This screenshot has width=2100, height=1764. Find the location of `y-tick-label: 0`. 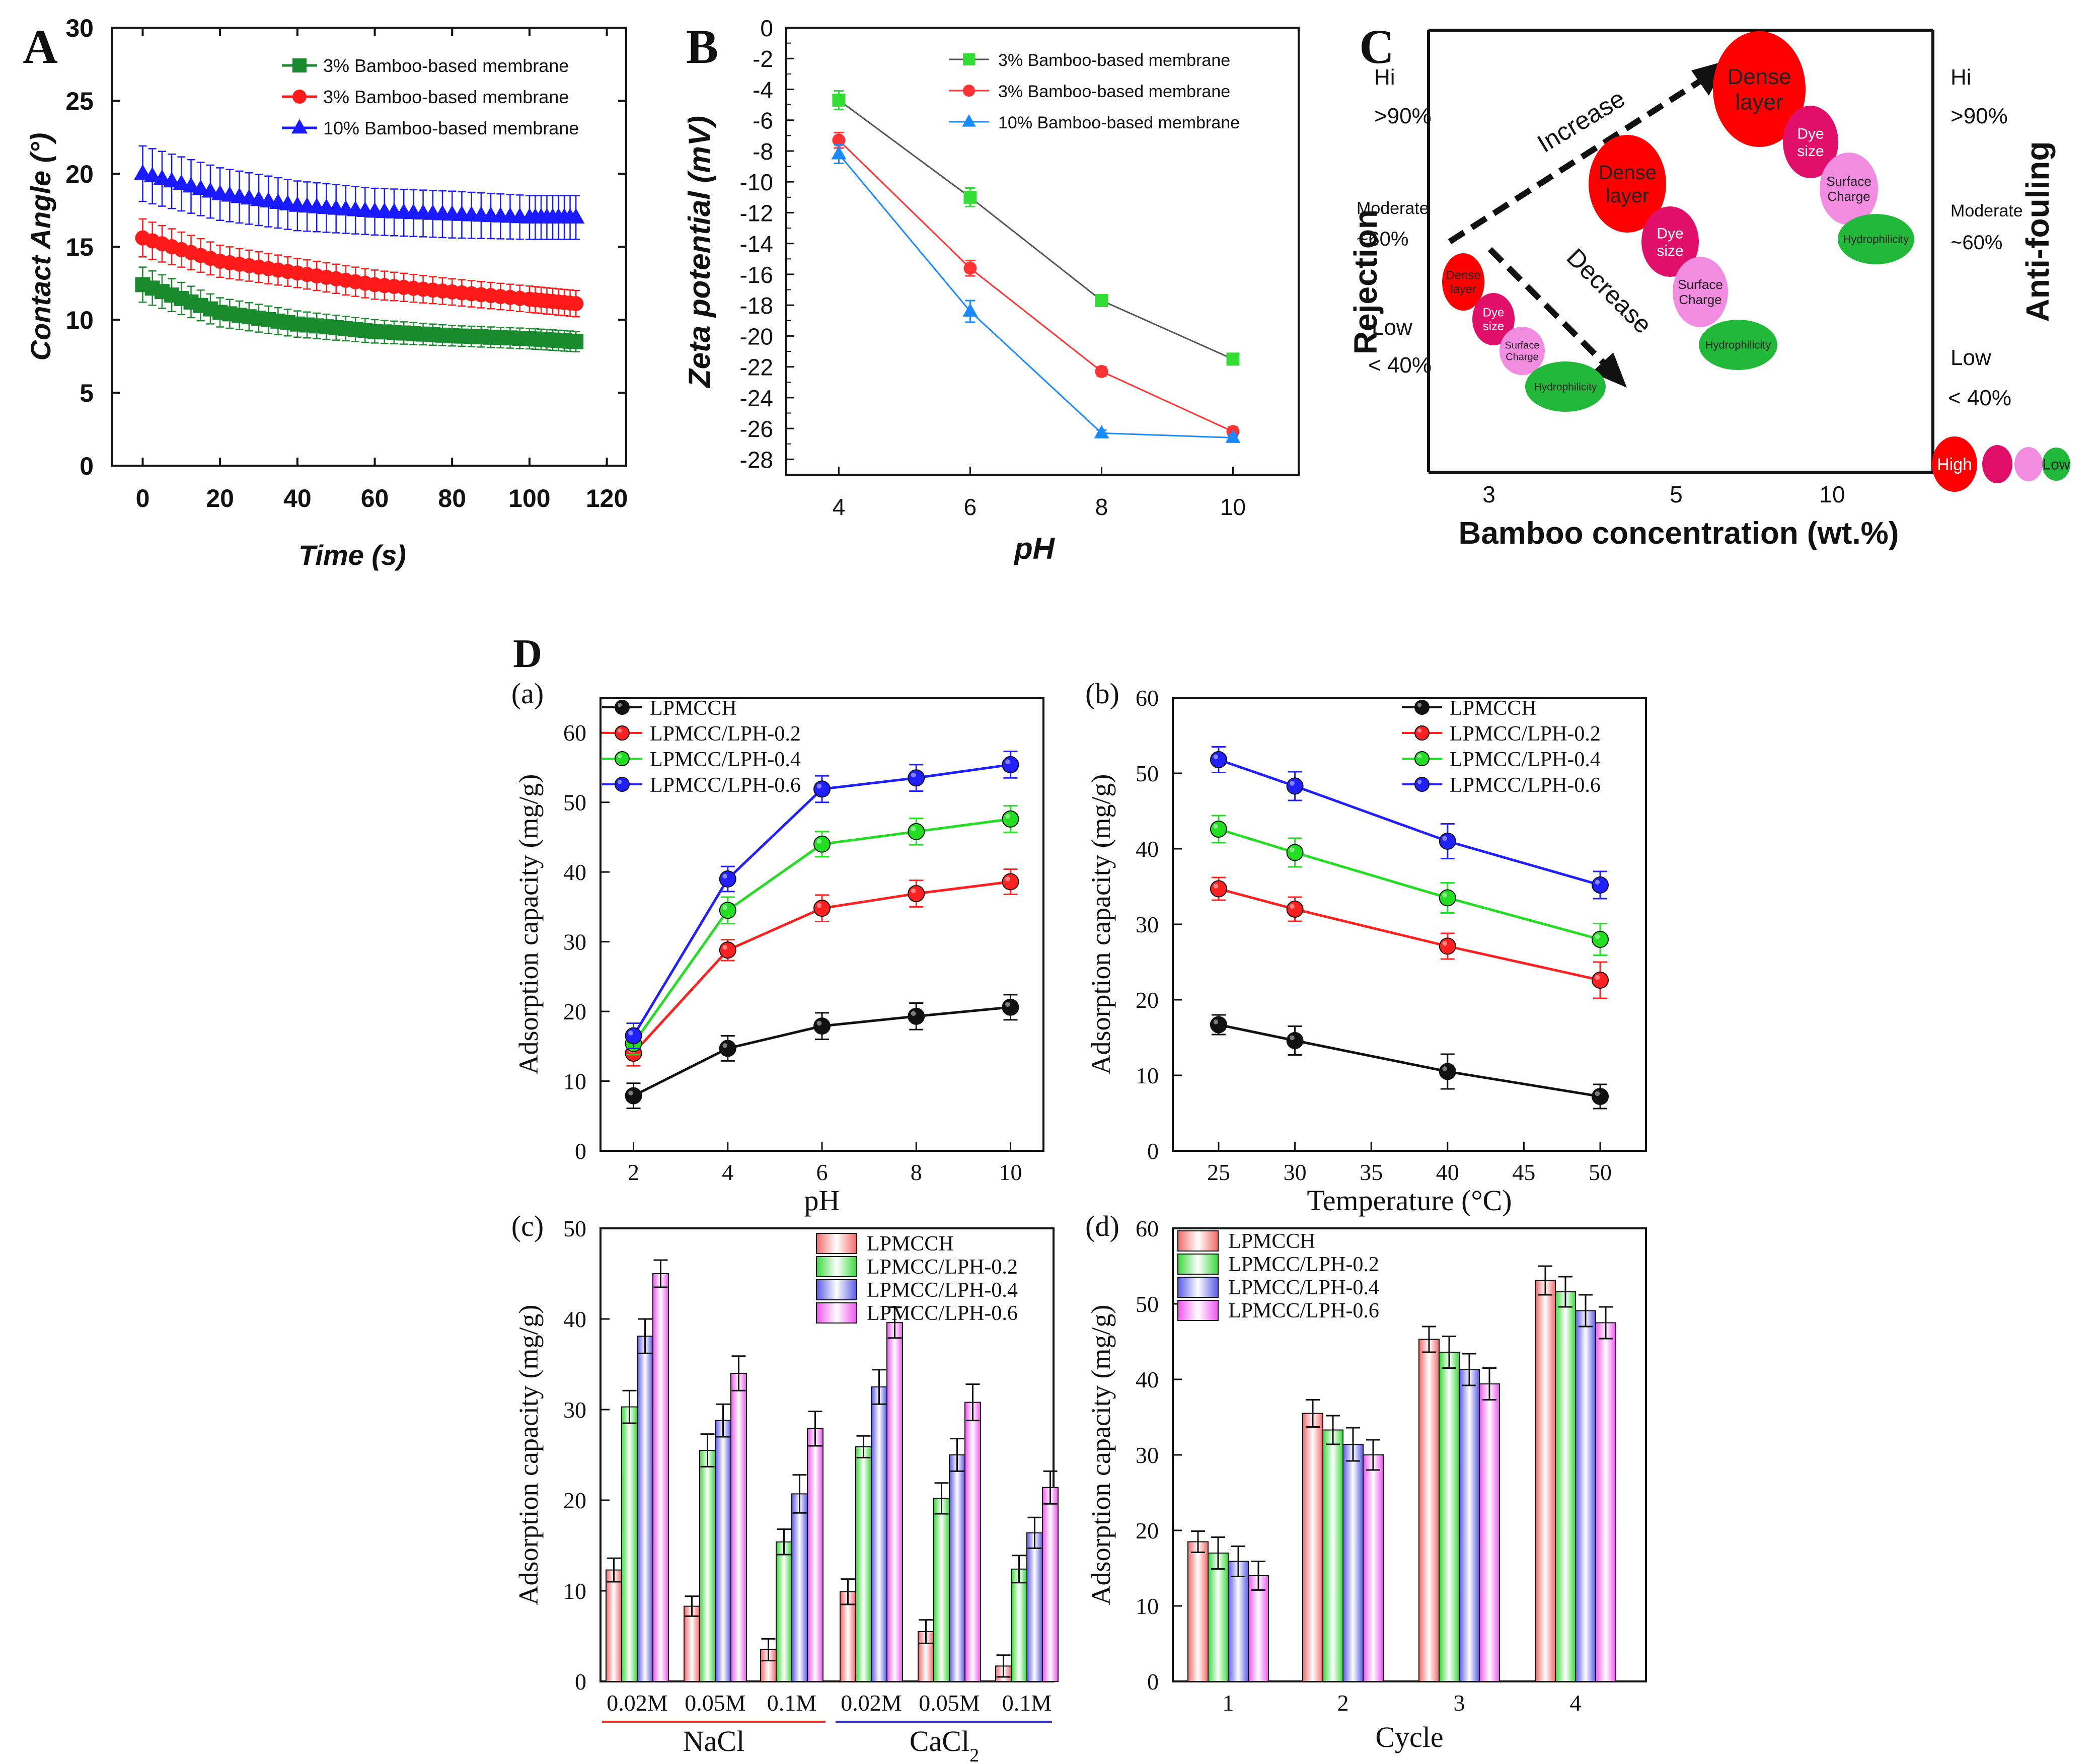

y-tick-label: 0 is located at coordinates (767, 28).